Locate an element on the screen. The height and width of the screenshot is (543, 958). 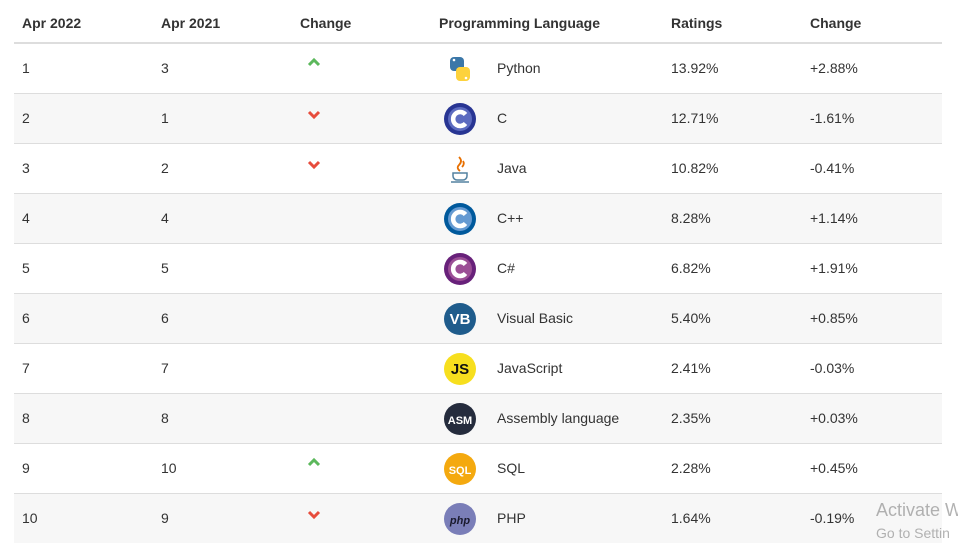
rank-2022: 3 is located at coordinates (26, 168).